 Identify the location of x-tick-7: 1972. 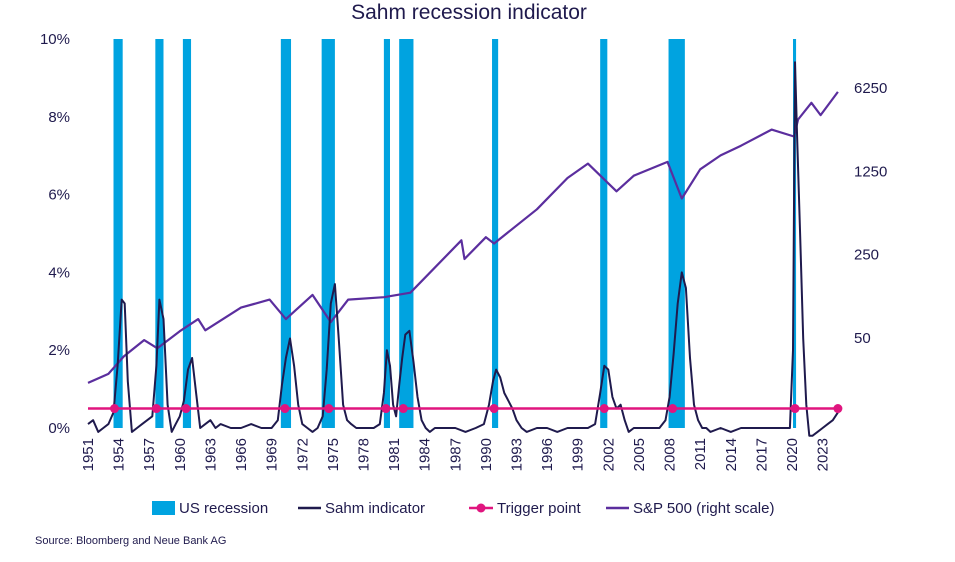
(302, 454).